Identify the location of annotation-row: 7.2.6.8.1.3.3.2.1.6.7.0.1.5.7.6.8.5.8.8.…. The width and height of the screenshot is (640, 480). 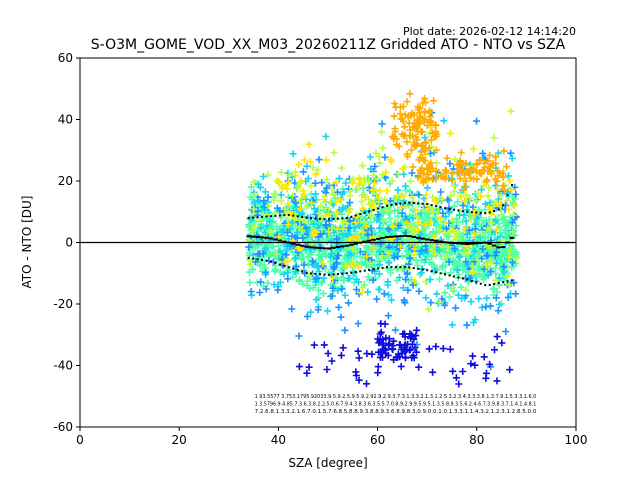
(396, 412).